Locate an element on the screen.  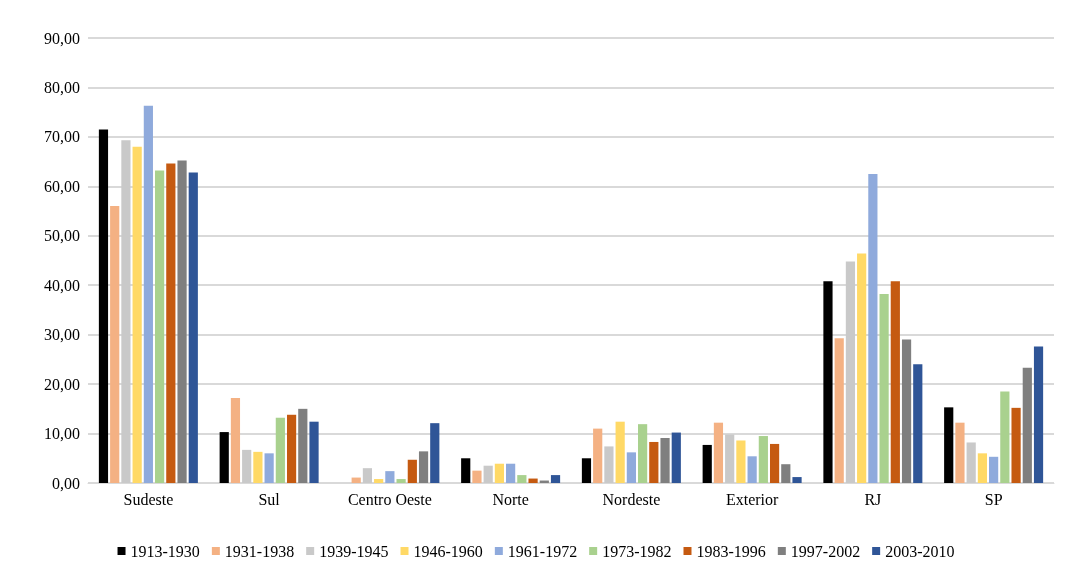
x-tick-label: RJ is located at coordinates (873, 499).